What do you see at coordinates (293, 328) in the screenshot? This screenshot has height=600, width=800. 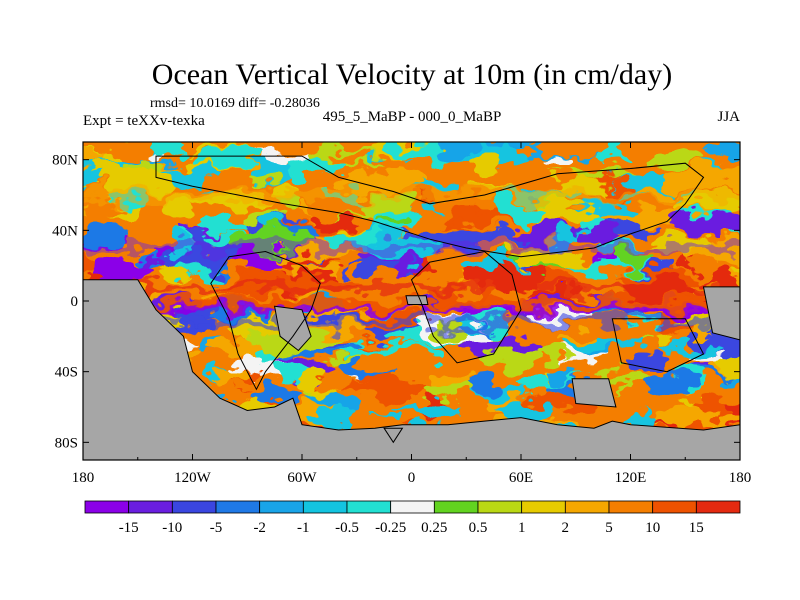 I see `island-60w` at bounding box center [293, 328].